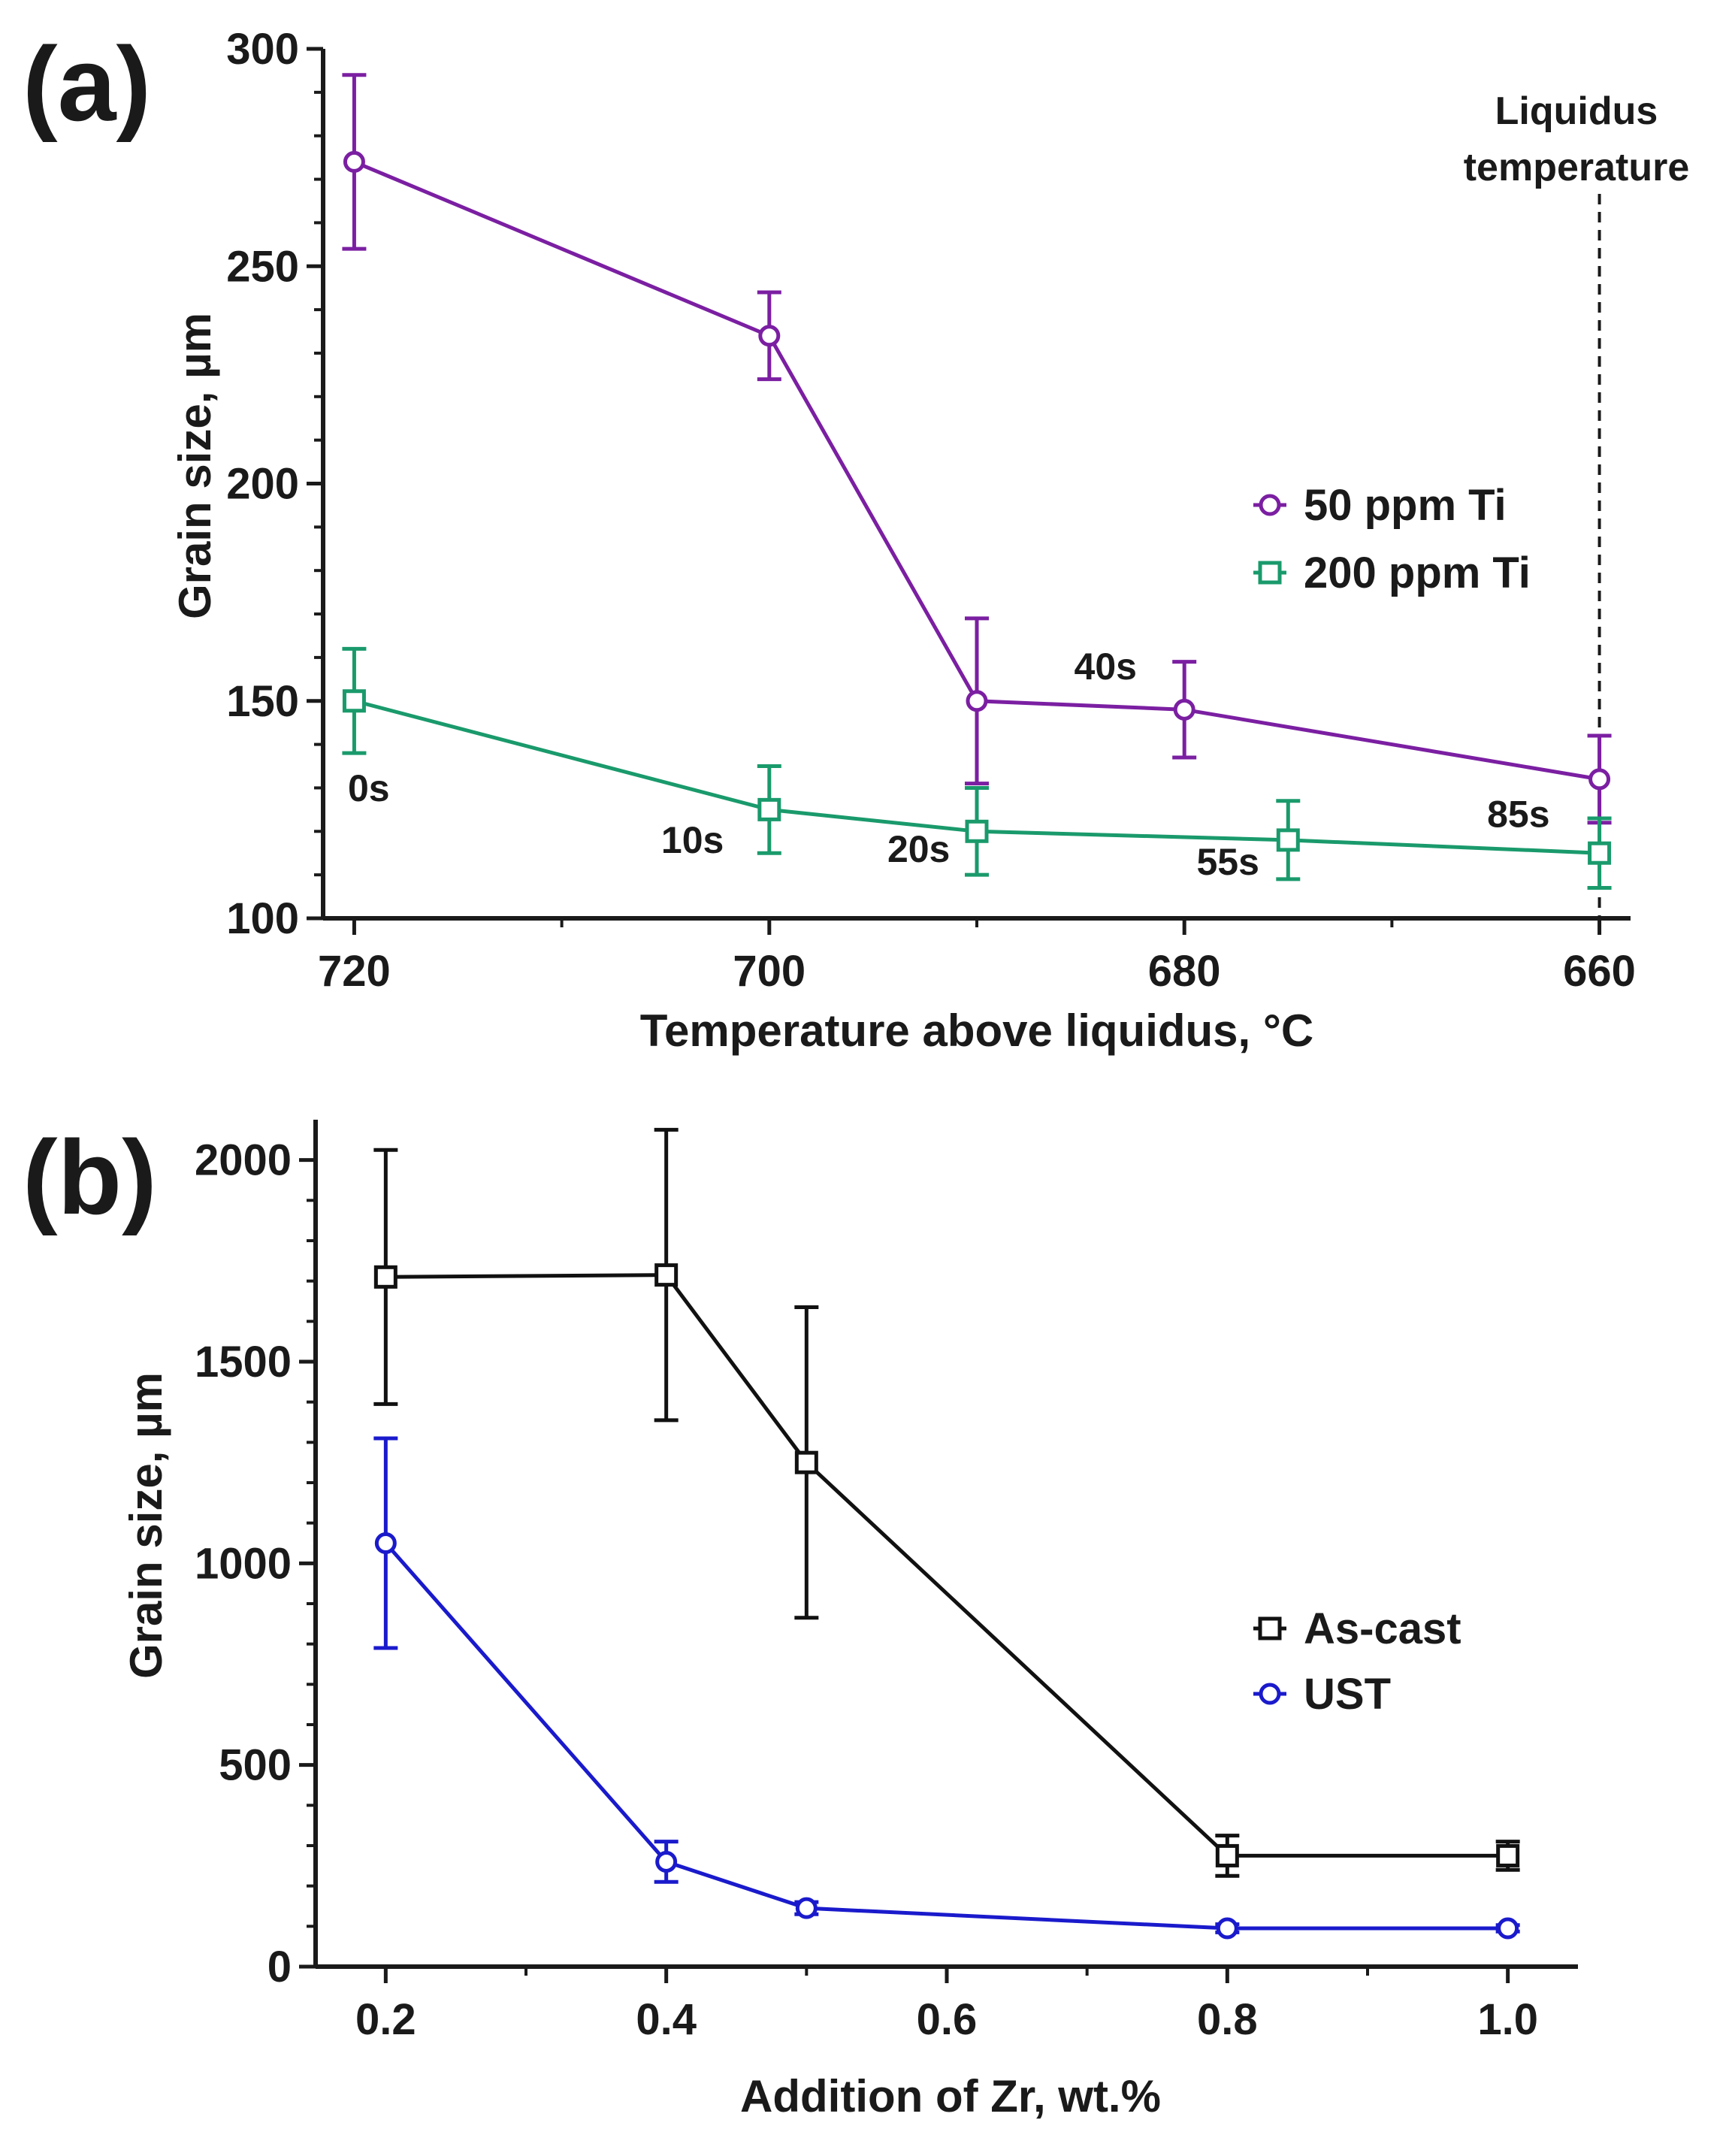  What do you see at coordinates (262, 49) in the screenshot?
I see `a-y-tick-label: 300` at bounding box center [262, 49].